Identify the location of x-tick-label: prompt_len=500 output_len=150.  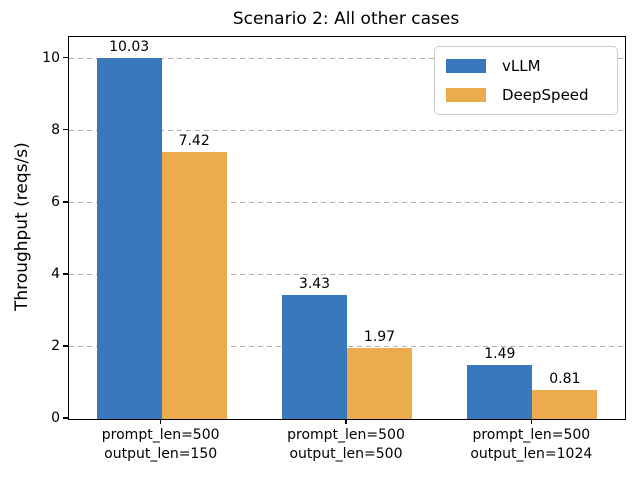
(161, 445).